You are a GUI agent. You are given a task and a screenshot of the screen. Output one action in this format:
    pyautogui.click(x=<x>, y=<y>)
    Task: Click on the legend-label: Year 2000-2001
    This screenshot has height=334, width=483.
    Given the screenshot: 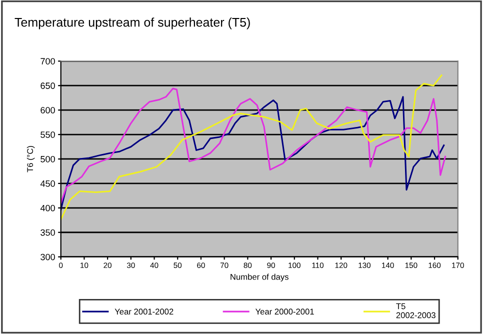 What is the action you would take?
    pyautogui.click(x=284, y=311)
    